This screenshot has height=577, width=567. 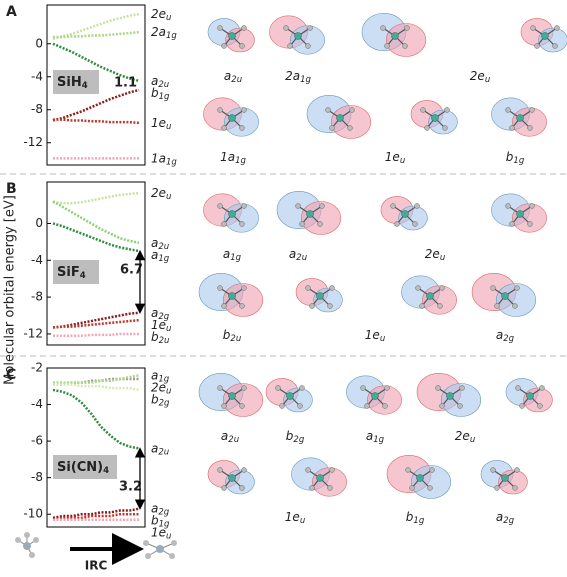 What do you see at coordinates (240, 161) in the screenshot?
I see `orbital-caption-sub: 1g` at bounding box center [240, 161].